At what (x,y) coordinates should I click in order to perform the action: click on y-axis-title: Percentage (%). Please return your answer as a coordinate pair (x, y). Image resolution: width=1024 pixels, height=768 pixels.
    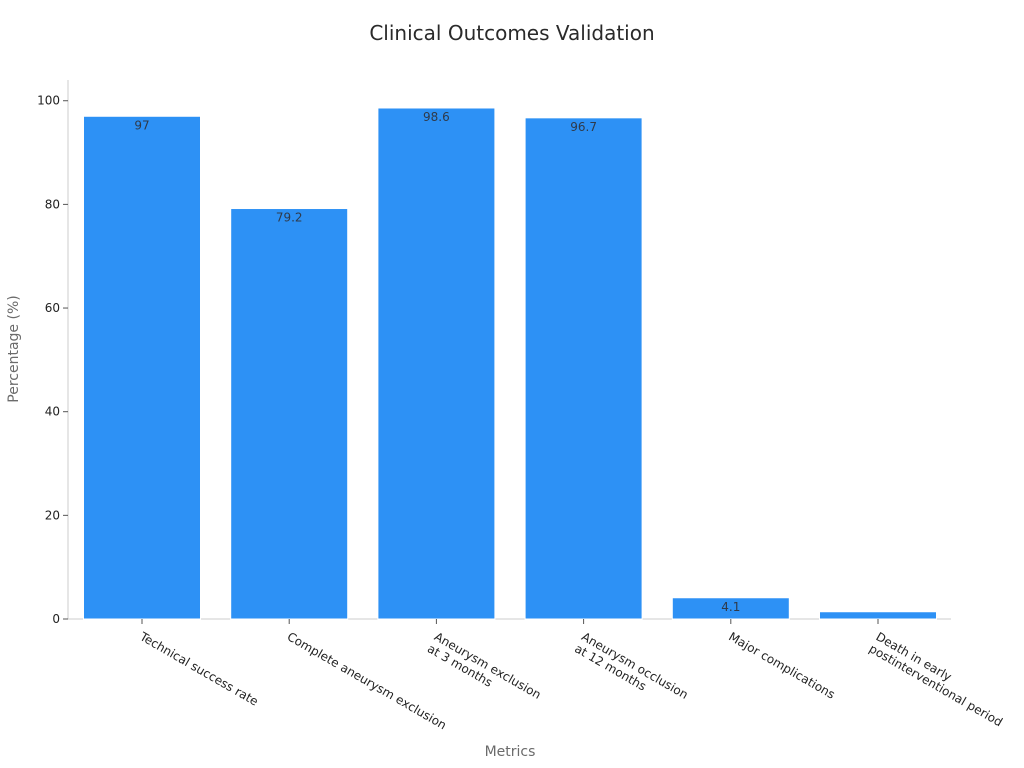
    Looking at the image, I should click on (14, 348).